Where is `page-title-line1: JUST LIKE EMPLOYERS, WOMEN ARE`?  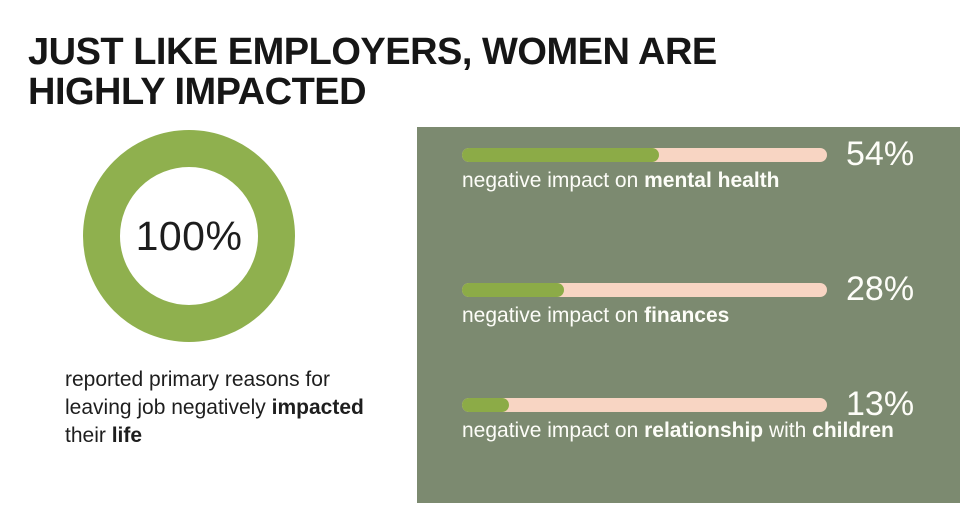 page-title-line1: JUST LIKE EMPLOYERS, WOMEN ARE is located at coordinates (372, 52).